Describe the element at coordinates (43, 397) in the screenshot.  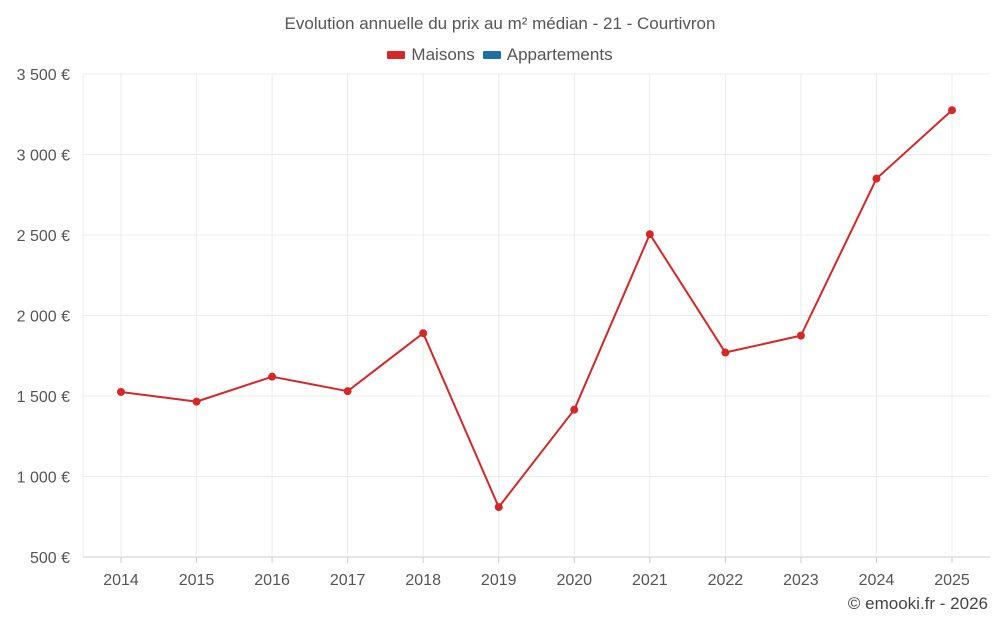
I see `y-tick-label: 1 500 €` at that location.